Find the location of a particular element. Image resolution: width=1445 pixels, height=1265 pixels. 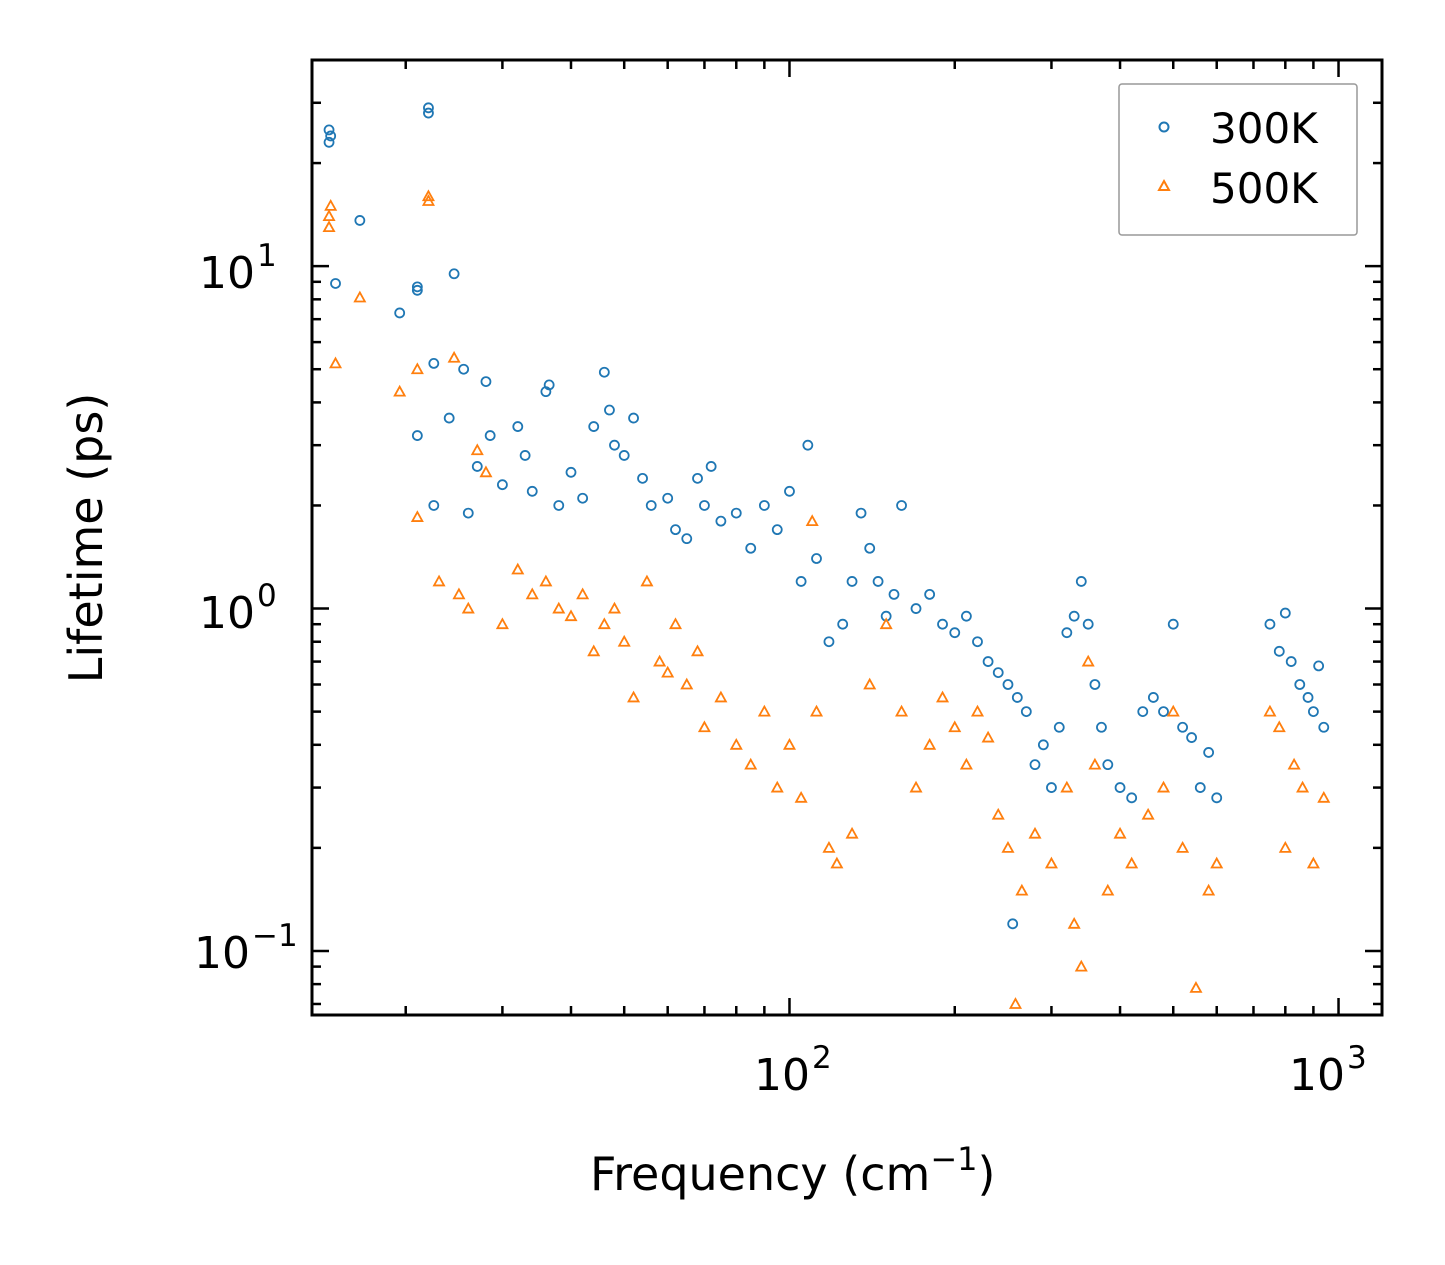

legend-label-300K: 300K is located at coordinates (1264, 128).